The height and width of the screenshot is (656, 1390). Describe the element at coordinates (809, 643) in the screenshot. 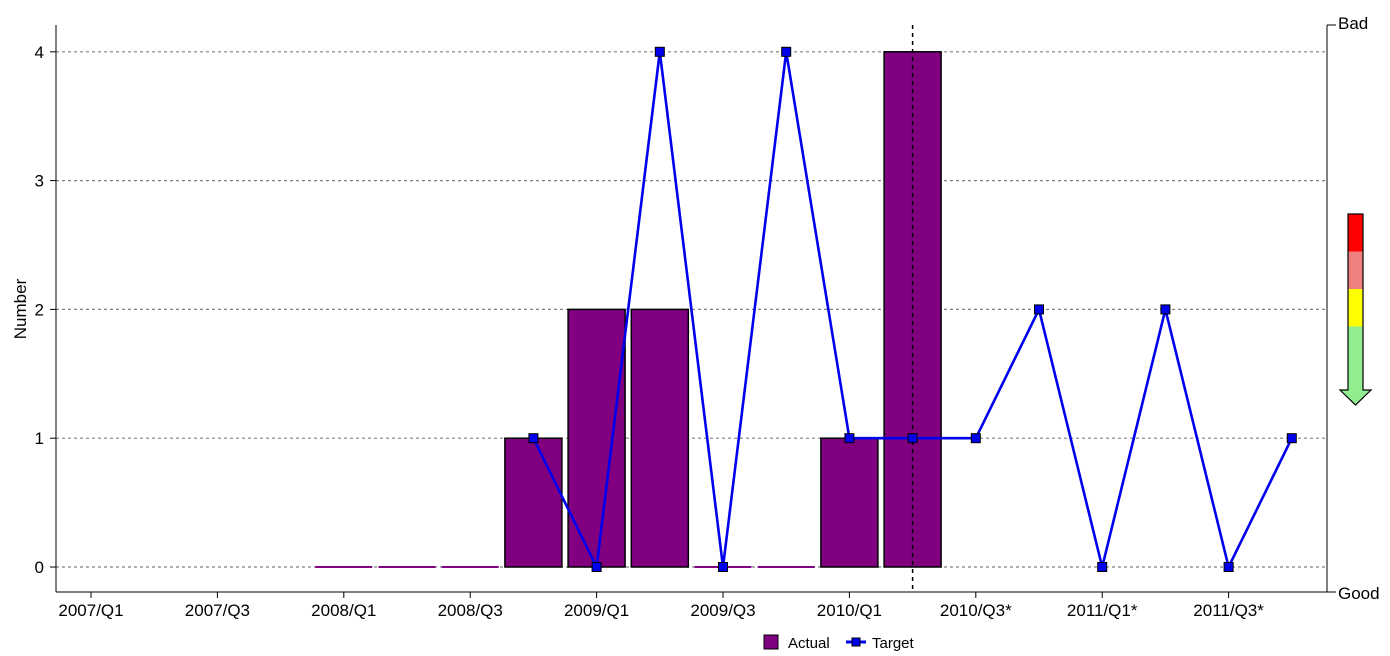

I see `legend-actual-label: Actual` at that location.